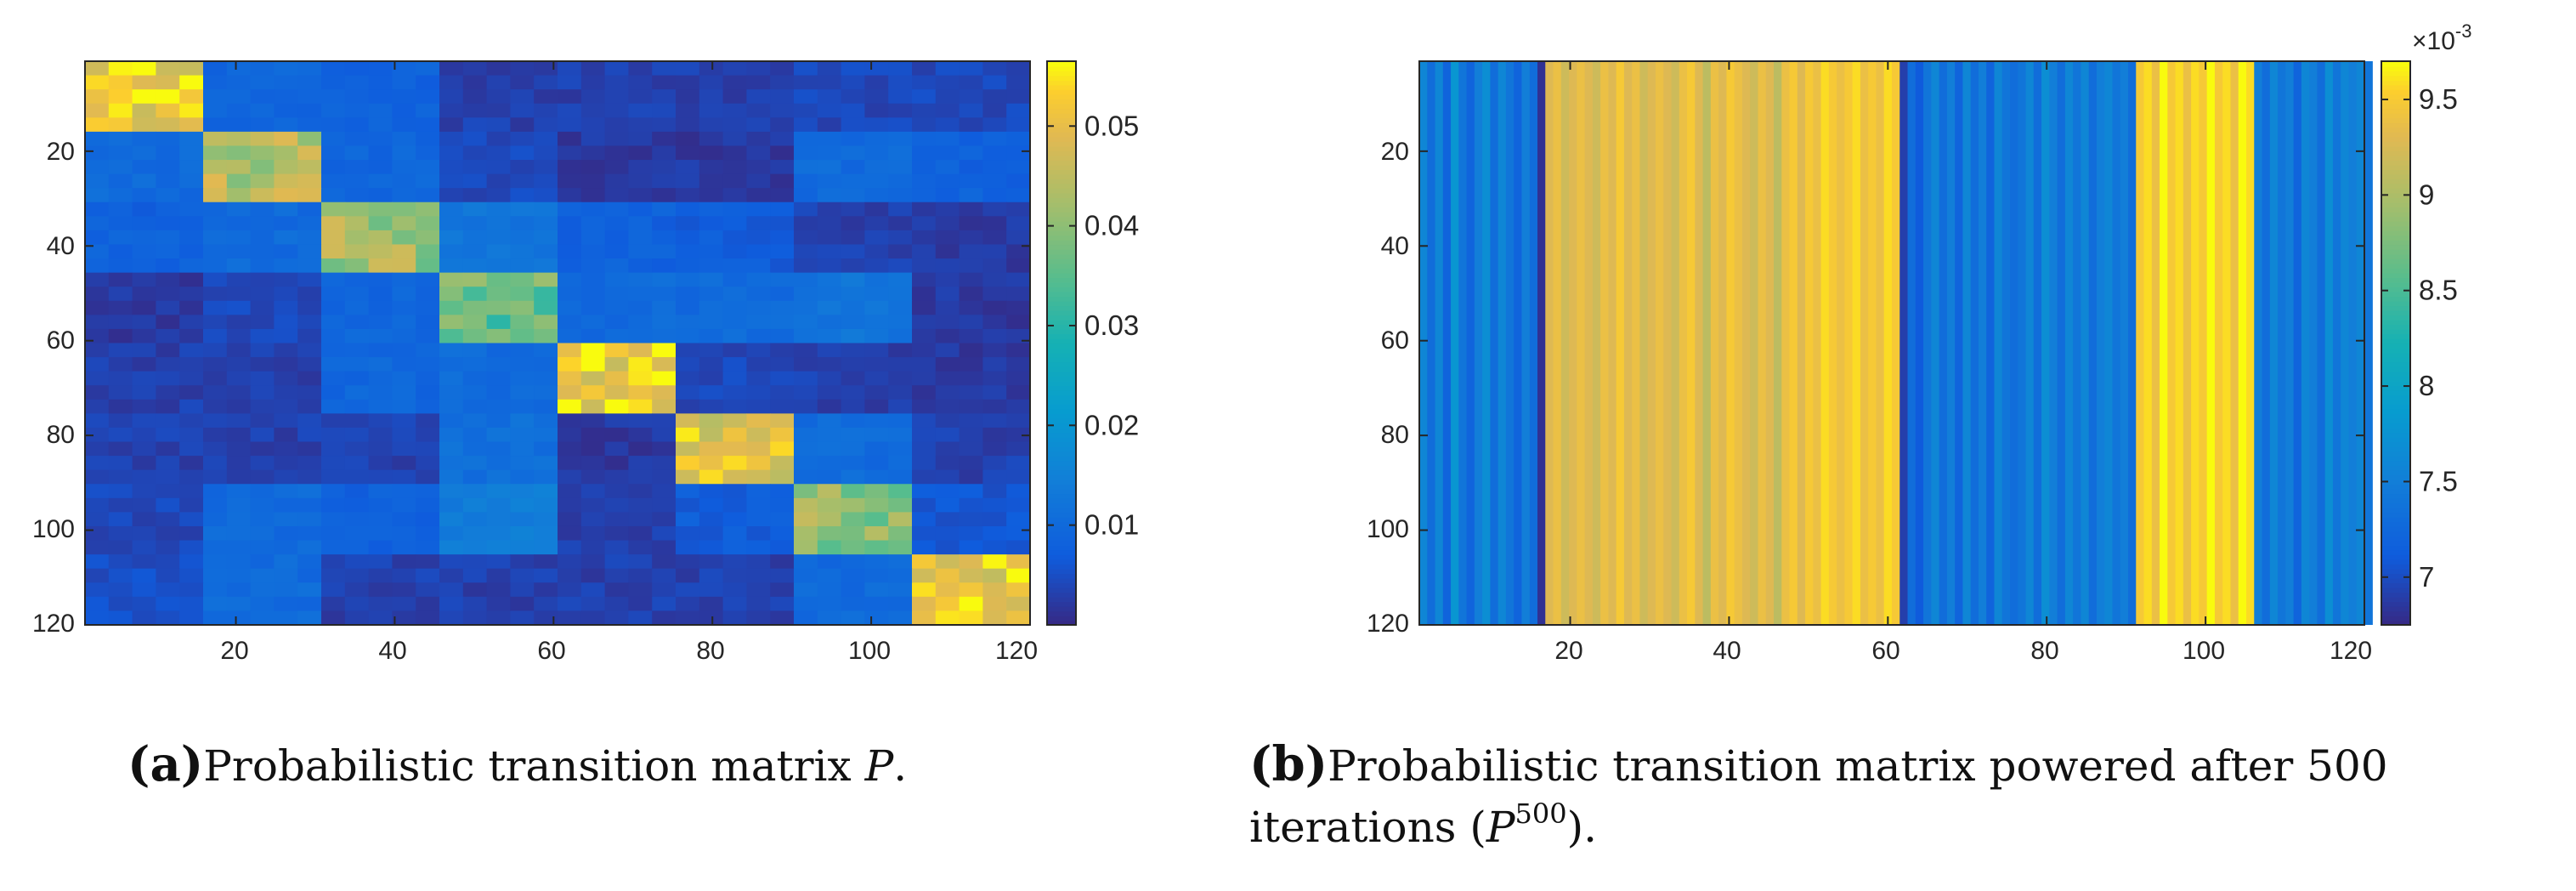 The height and width of the screenshot is (891, 2576). Describe the element at coordinates (2438, 338) in the screenshot. I see `colorbar-b-tick-labels: 7 7.5 8 8.5 9 9.5` at that location.